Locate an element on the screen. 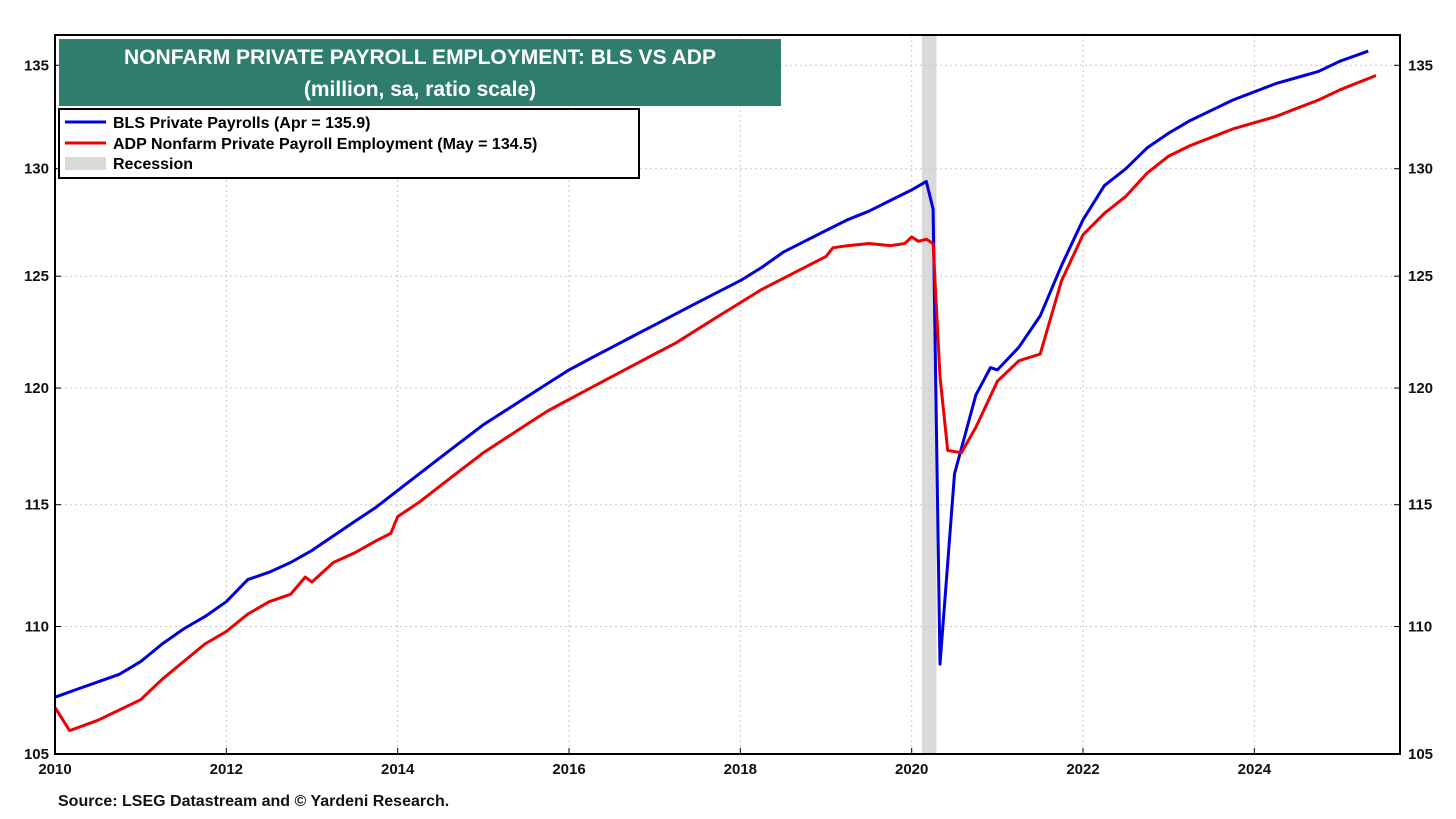  legend-swatch-recession is located at coordinates (85, 163).